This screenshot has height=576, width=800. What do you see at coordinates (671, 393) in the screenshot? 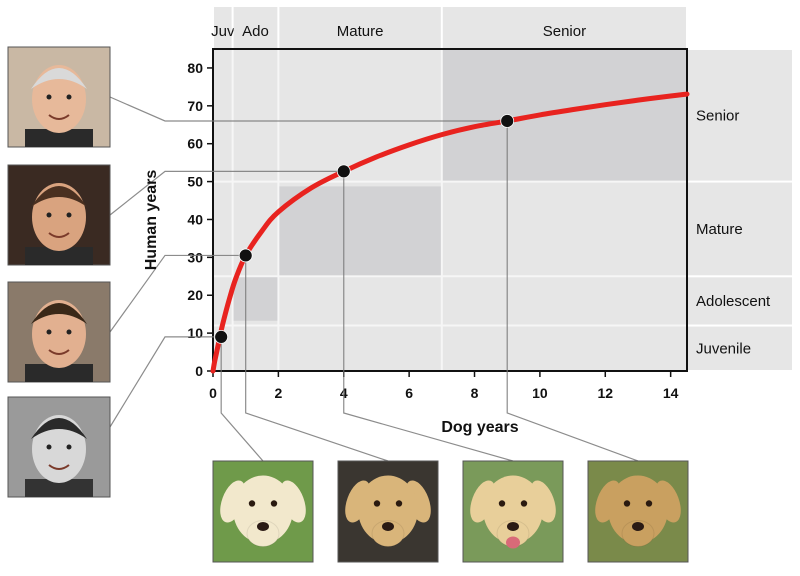
I see `x-tick-label: 14` at bounding box center [671, 393].